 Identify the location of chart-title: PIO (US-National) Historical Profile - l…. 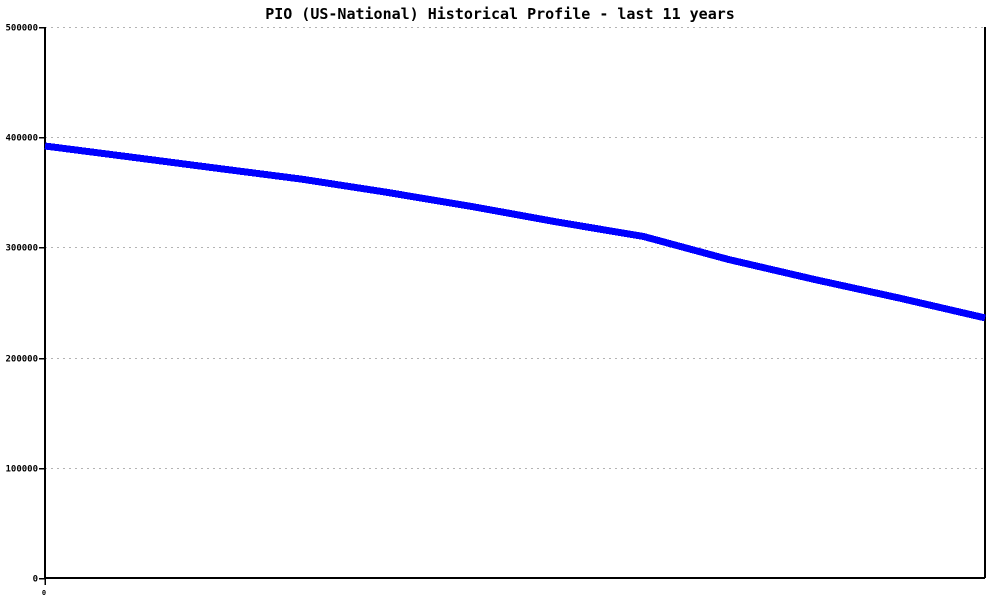
(500, 14).